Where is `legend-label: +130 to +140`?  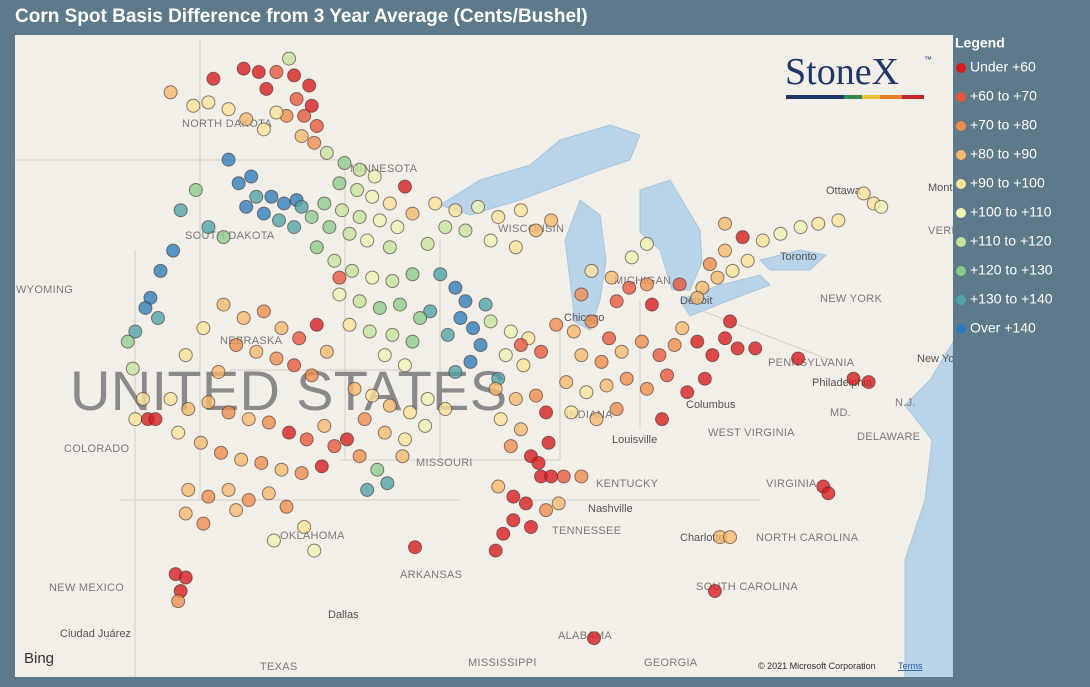
legend-label: +130 to +140 is located at coordinates (1011, 299).